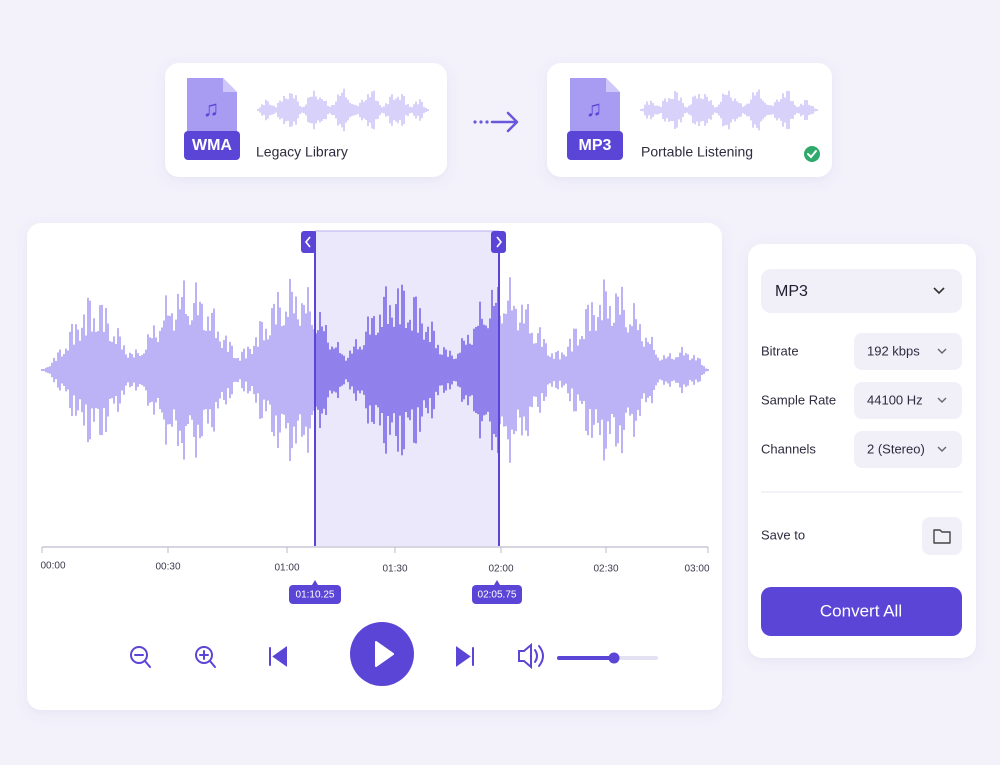 Image resolution: width=1000 pixels, height=765 pixels. Describe the element at coordinates (531, 656) in the screenshot. I see `volume-button` at that location.